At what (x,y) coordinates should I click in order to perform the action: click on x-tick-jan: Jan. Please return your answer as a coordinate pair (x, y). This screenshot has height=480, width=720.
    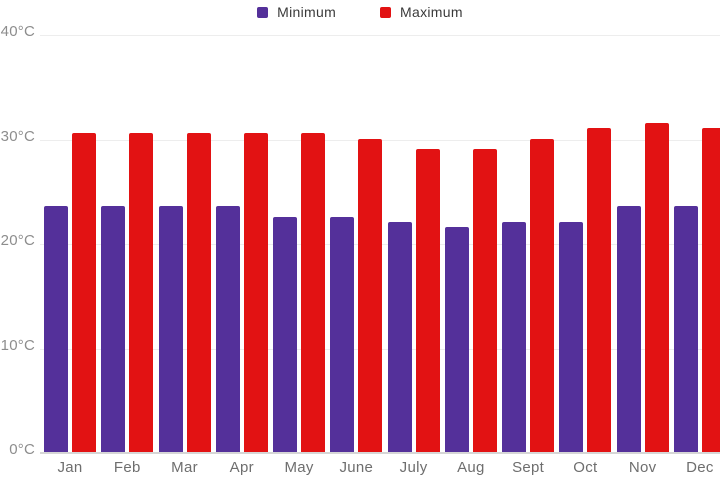
    Looking at the image, I should click on (70, 467).